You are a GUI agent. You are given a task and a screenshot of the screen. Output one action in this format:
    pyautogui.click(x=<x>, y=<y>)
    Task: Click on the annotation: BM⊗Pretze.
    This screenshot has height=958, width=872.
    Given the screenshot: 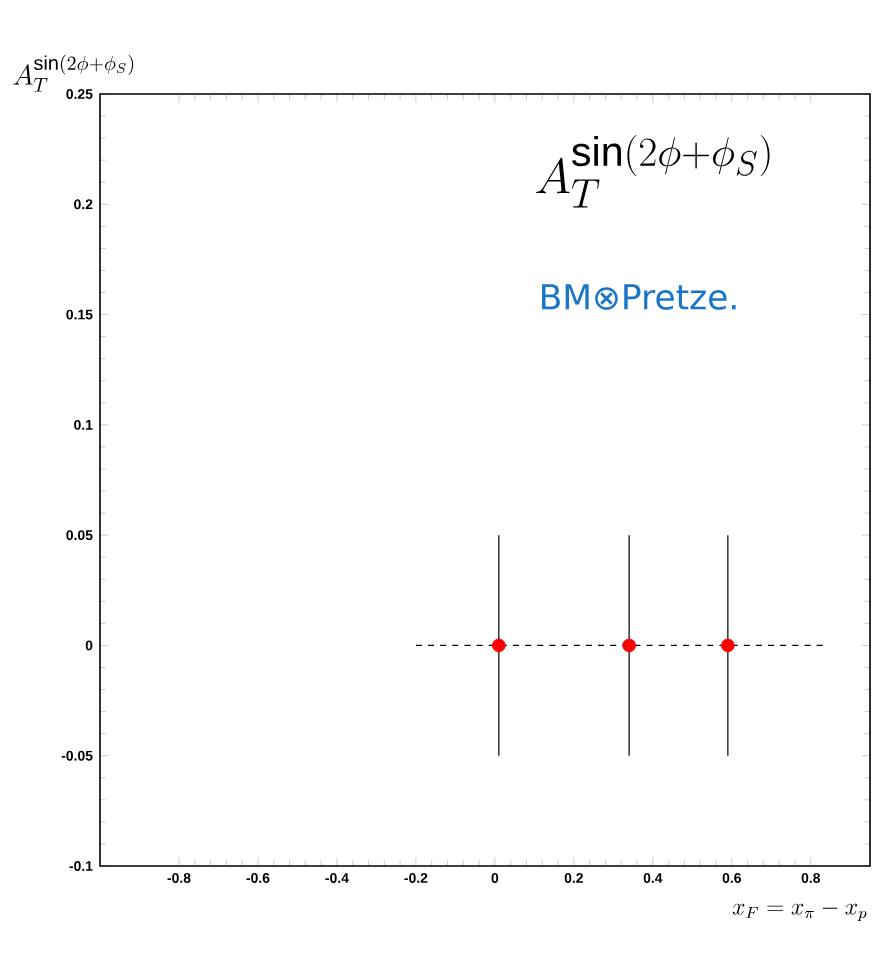 What is the action you would take?
    pyautogui.click(x=639, y=297)
    